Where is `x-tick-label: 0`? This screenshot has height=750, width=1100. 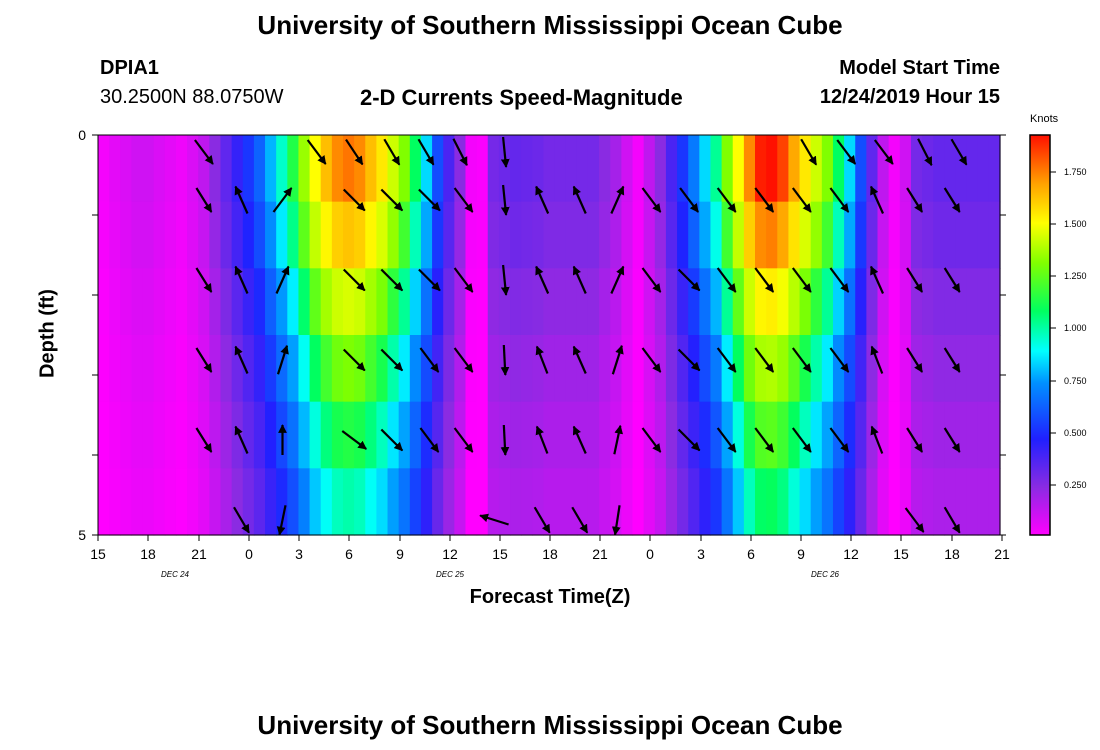 x-tick-label: 0 is located at coordinates (249, 554).